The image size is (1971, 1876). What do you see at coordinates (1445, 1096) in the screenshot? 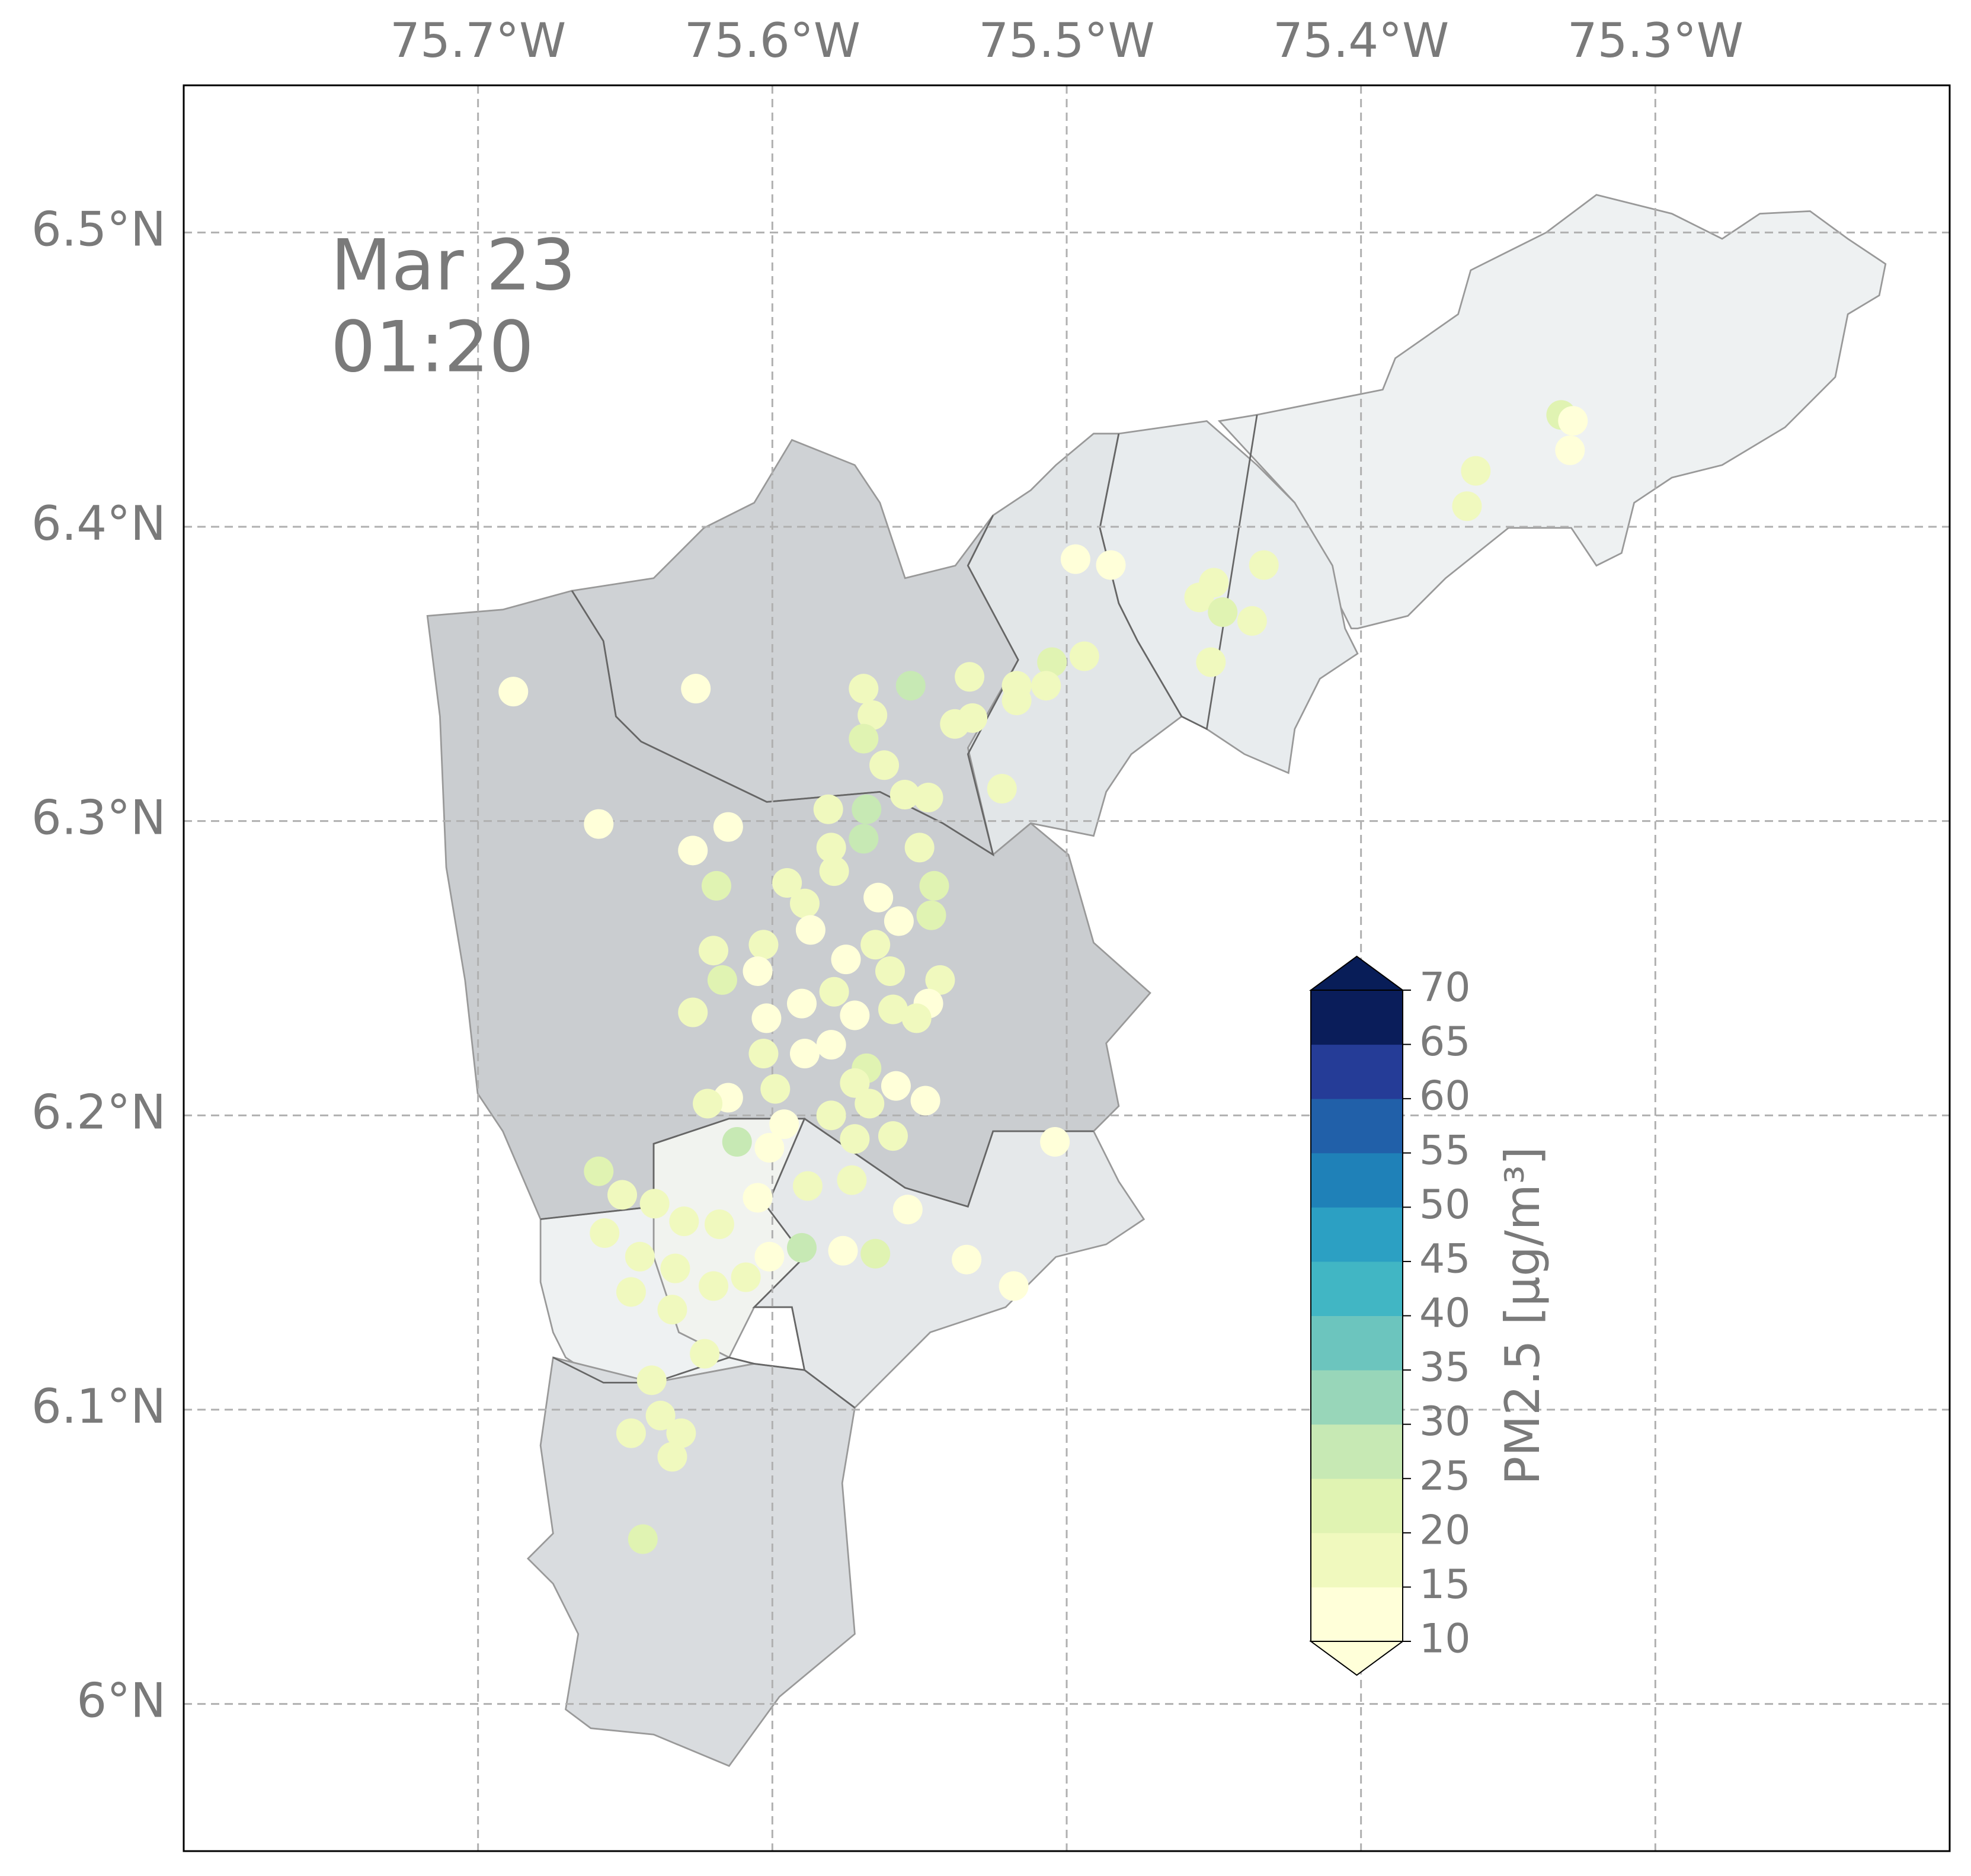
I see `colorbar-tick-label: 60` at bounding box center [1445, 1096].